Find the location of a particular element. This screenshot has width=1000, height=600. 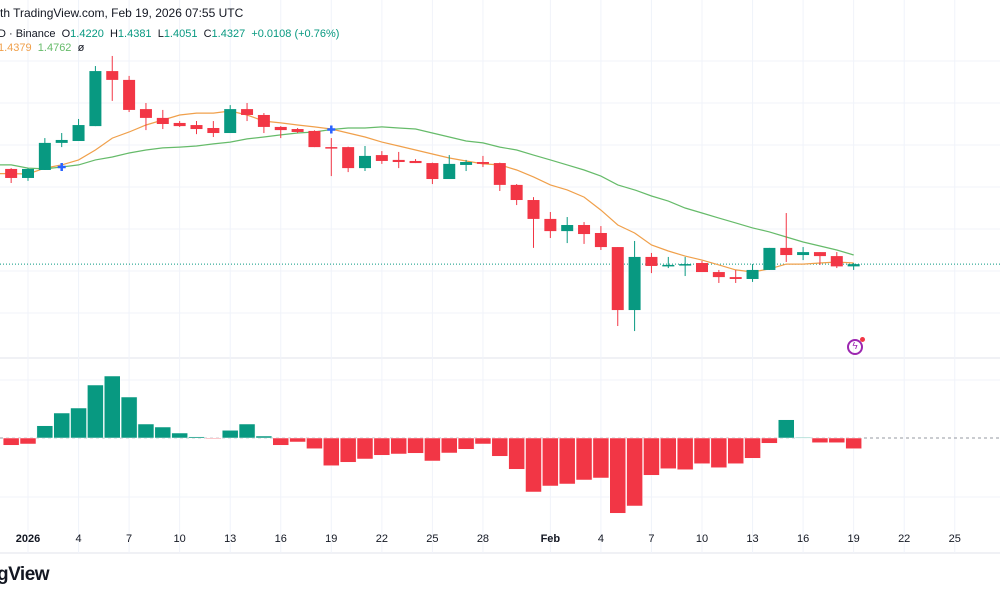

time-label: 22 is located at coordinates (904, 539).